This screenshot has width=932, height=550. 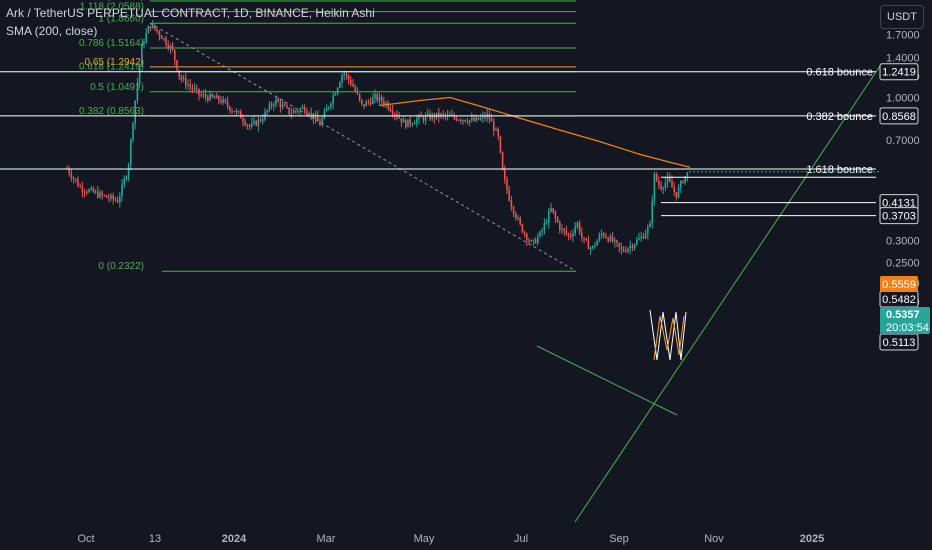 I want to click on x-axis-tick: May, so click(x=424, y=539).